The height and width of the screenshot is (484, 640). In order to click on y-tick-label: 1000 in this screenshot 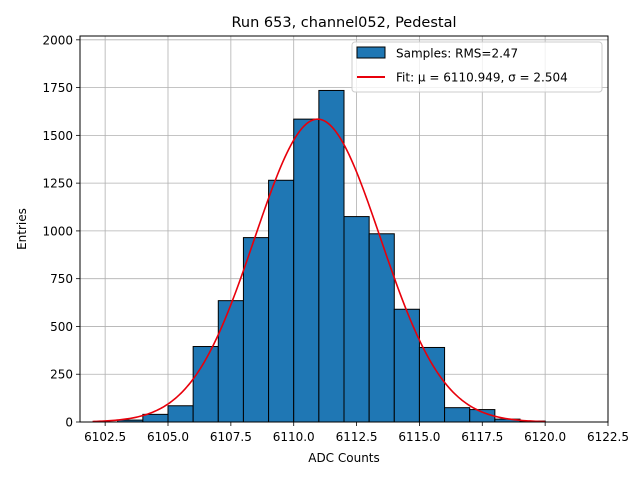, I will do `click(57, 231)`.